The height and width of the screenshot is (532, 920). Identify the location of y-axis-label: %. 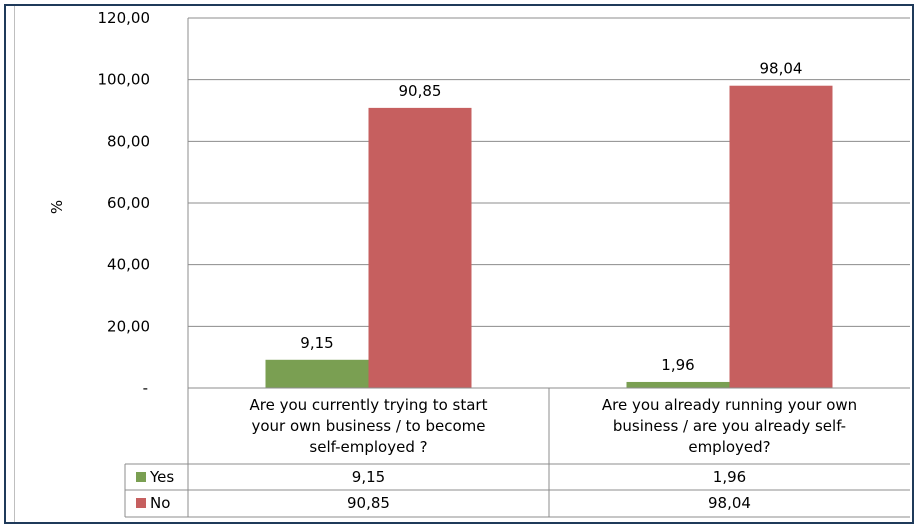
(57, 207).